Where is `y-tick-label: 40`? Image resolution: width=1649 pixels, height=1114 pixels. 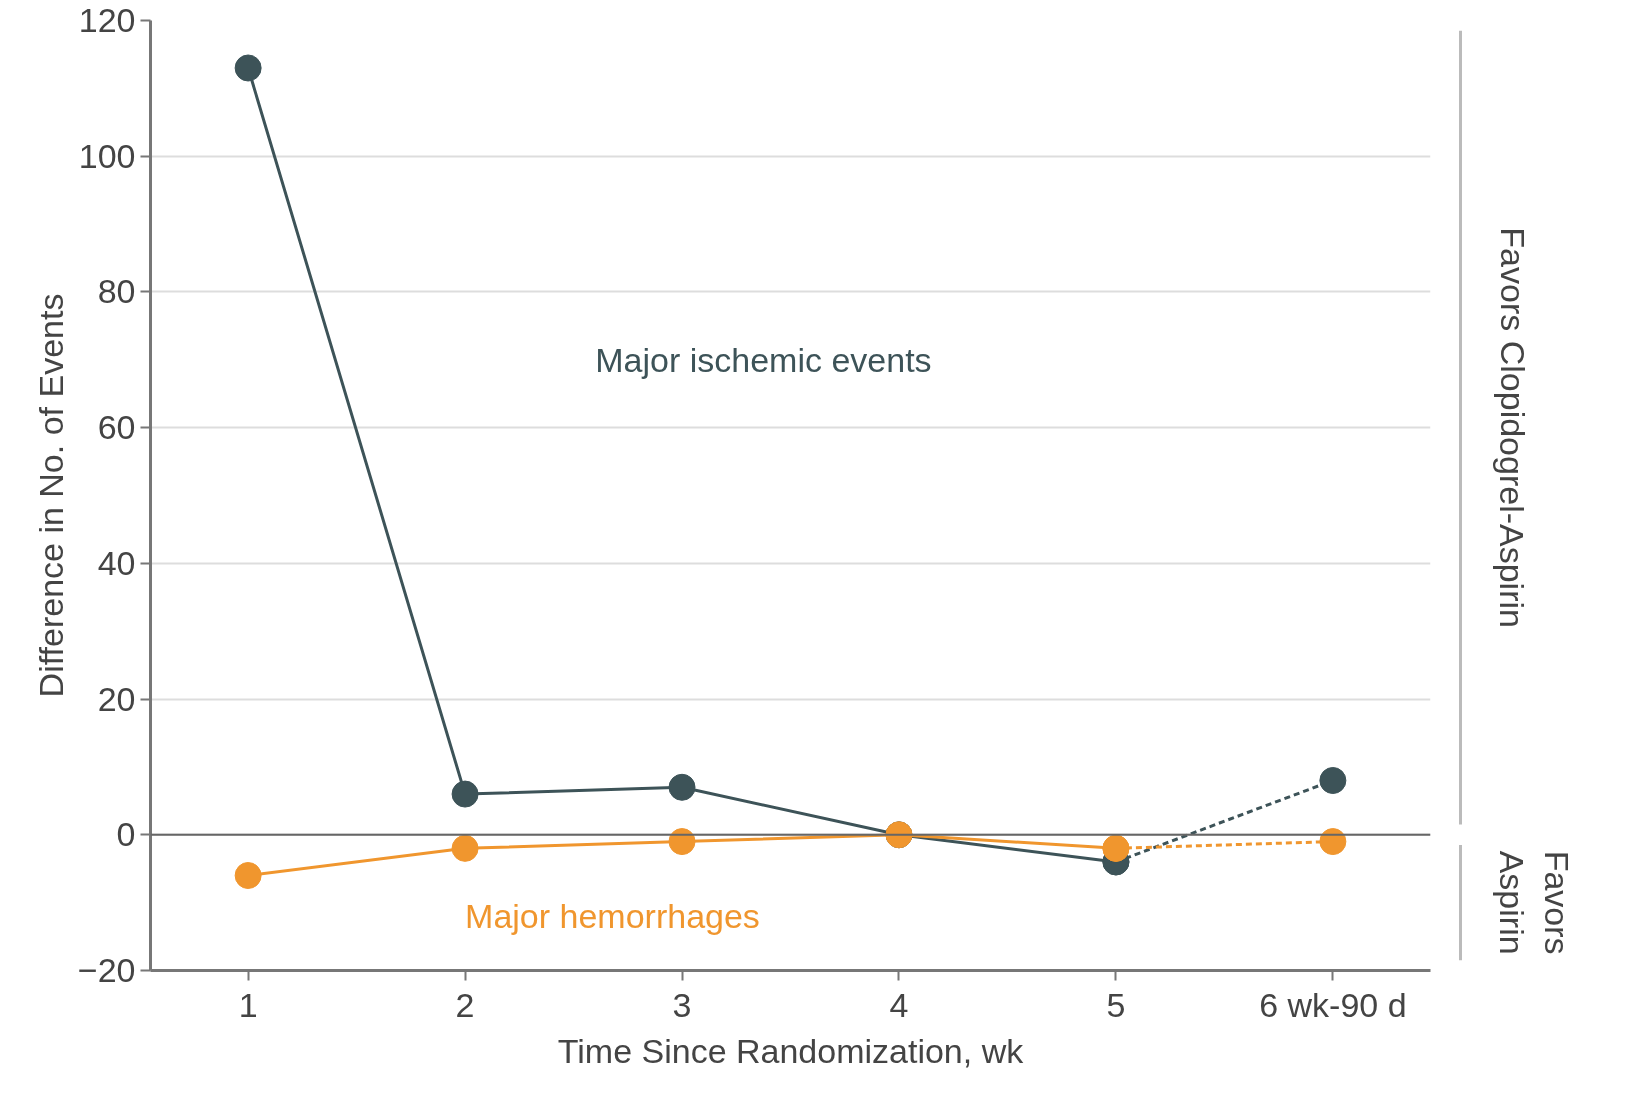 y-tick-label: 40 is located at coordinates (116, 562).